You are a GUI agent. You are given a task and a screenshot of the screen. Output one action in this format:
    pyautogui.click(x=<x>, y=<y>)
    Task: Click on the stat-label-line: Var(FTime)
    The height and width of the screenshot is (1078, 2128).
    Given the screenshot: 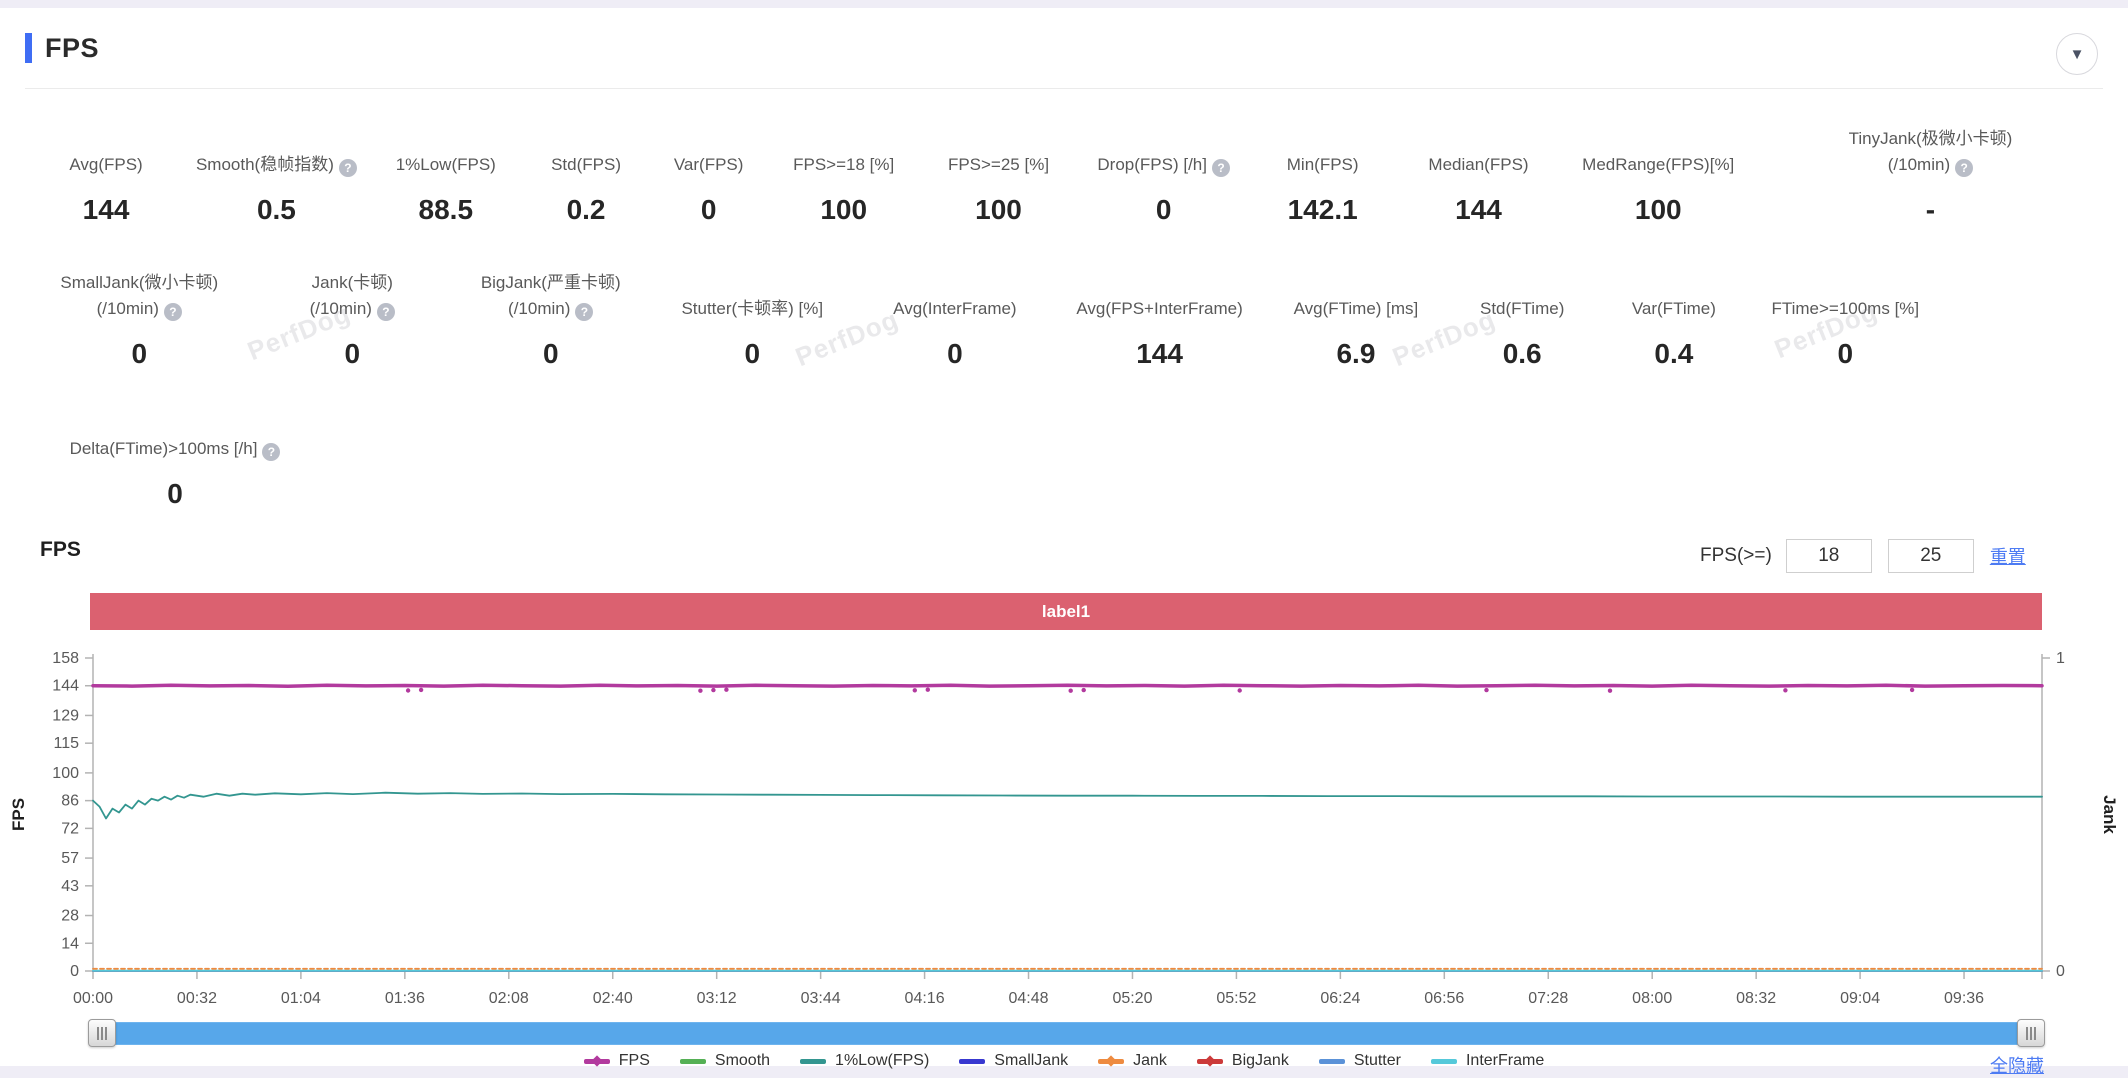 What is the action you would take?
    pyautogui.click(x=1673, y=308)
    